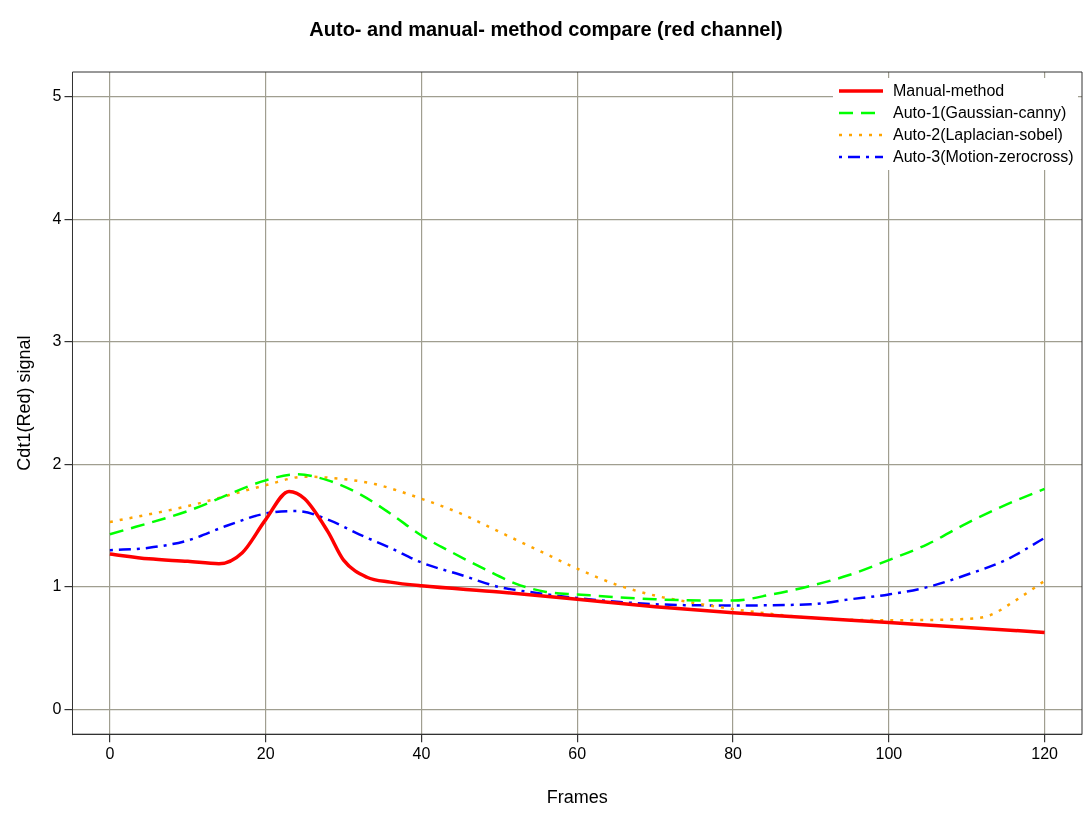 The height and width of the screenshot is (823, 1084). I want to click on legend-label: Auto-3(Motion-zerocross), so click(983, 157).